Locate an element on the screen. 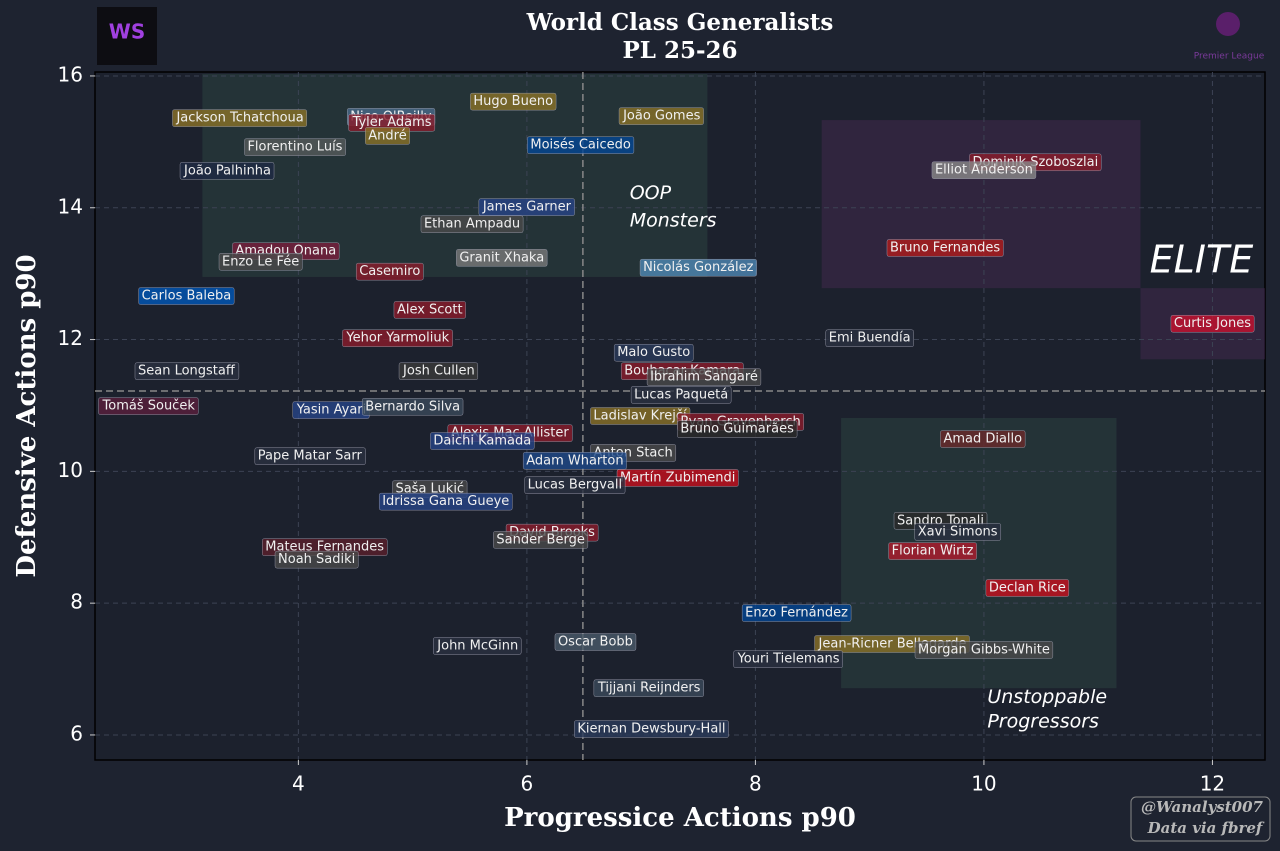 This screenshot has width=1280, height=851. player-label: Josh Cullen is located at coordinates (438, 371).